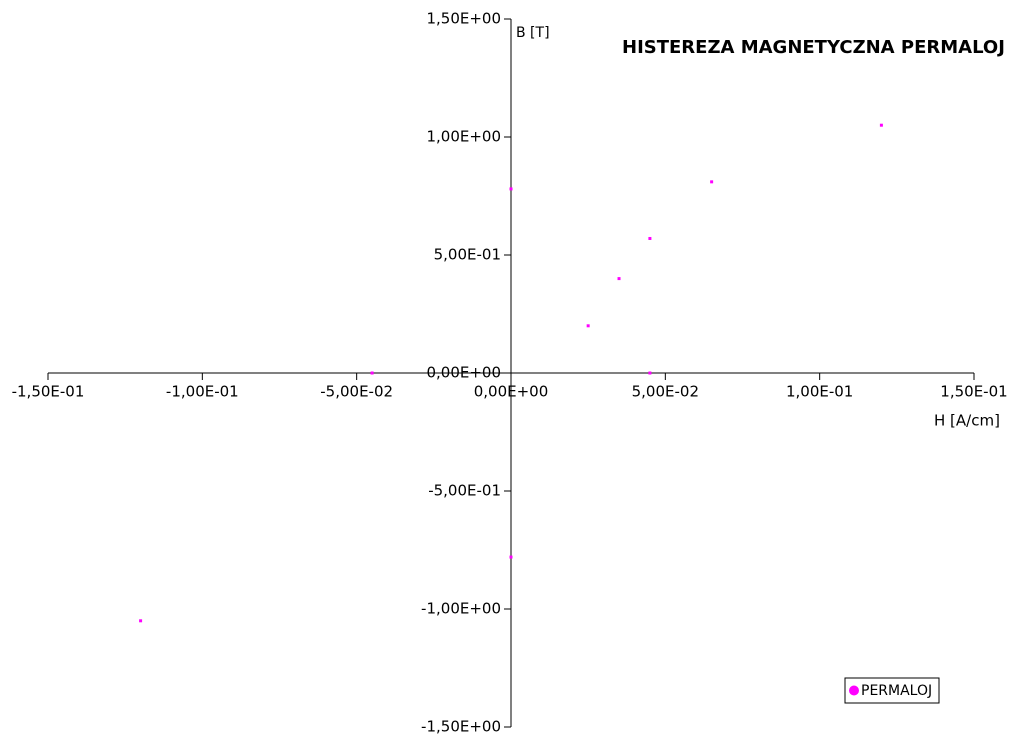 The height and width of the screenshot is (741, 1009). Describe the element at coordinates (463, 373) in the screenshot. I see `y-tick-label: 0,00E+00` at that location.